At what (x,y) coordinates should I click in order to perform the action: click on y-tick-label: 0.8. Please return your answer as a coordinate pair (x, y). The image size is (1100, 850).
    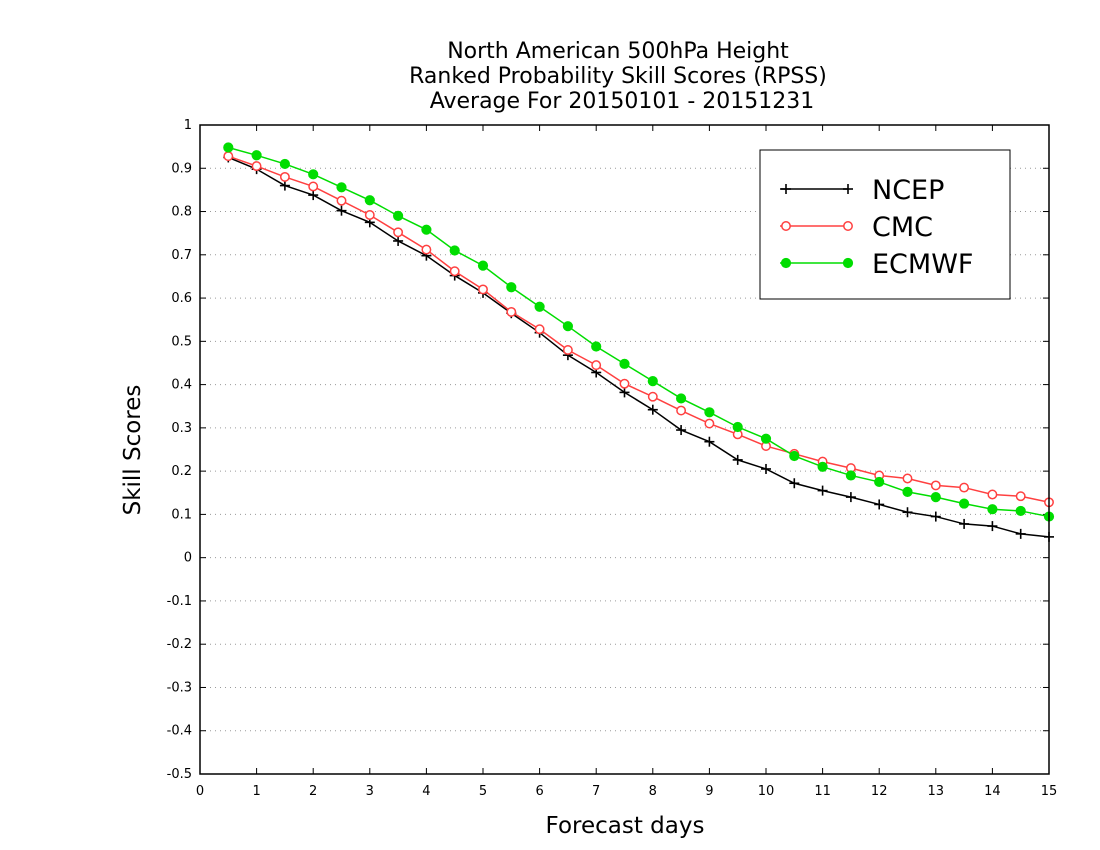
    Looking at the image, I should click on (181, 212).